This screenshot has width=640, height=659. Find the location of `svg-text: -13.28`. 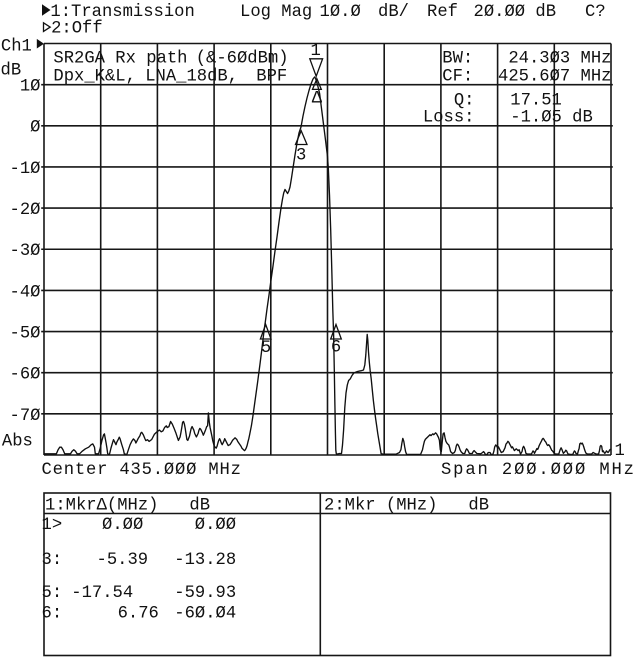

svg-text: -13.28 is located at coordinates (205, 560).